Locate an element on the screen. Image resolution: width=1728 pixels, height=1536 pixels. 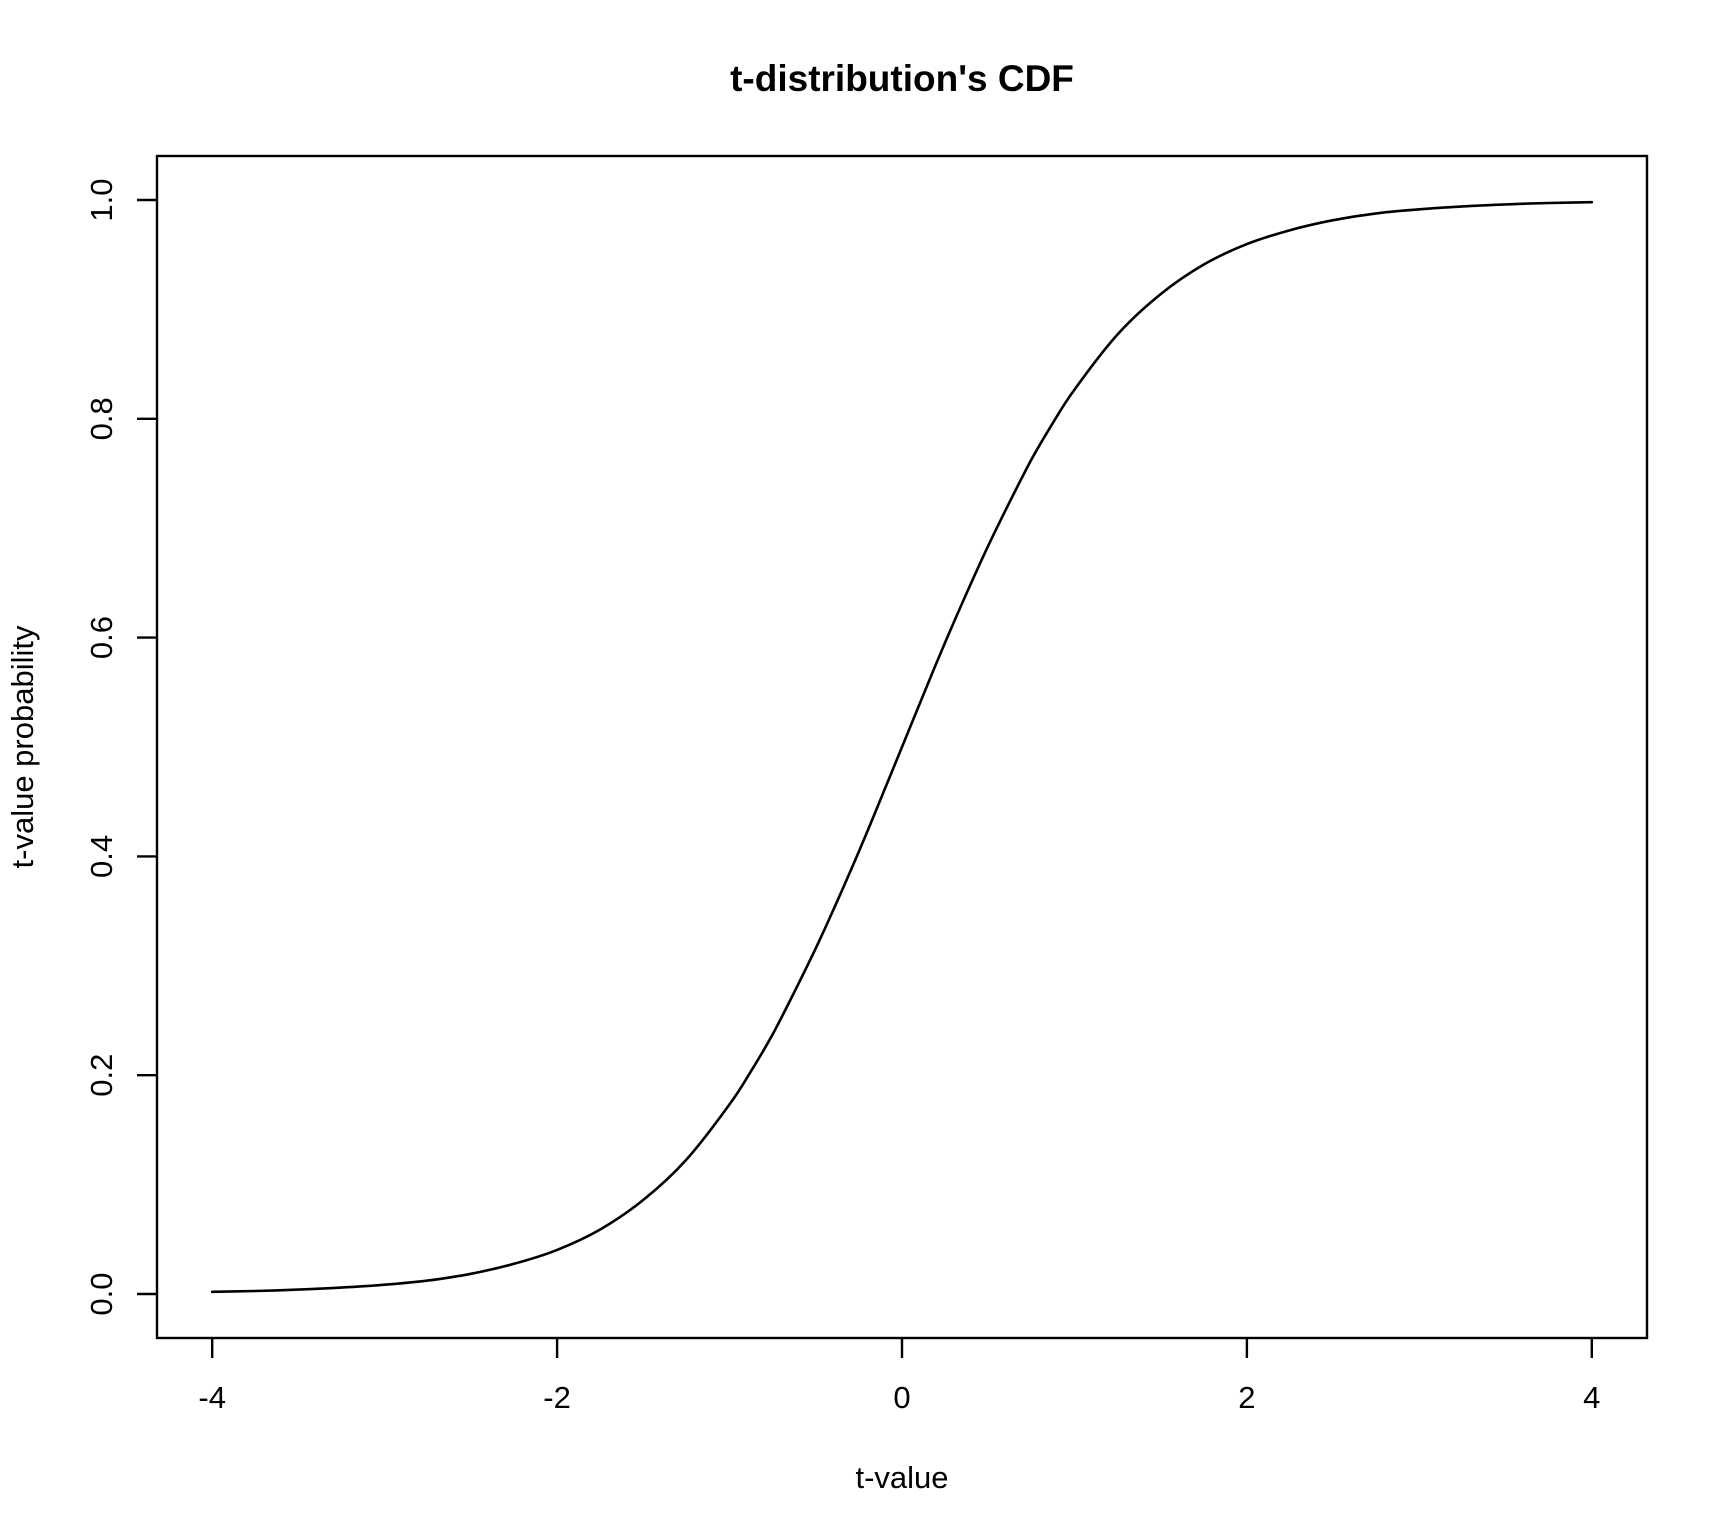
x-tick-label: 2 is located at coordinates (1246, 1397).